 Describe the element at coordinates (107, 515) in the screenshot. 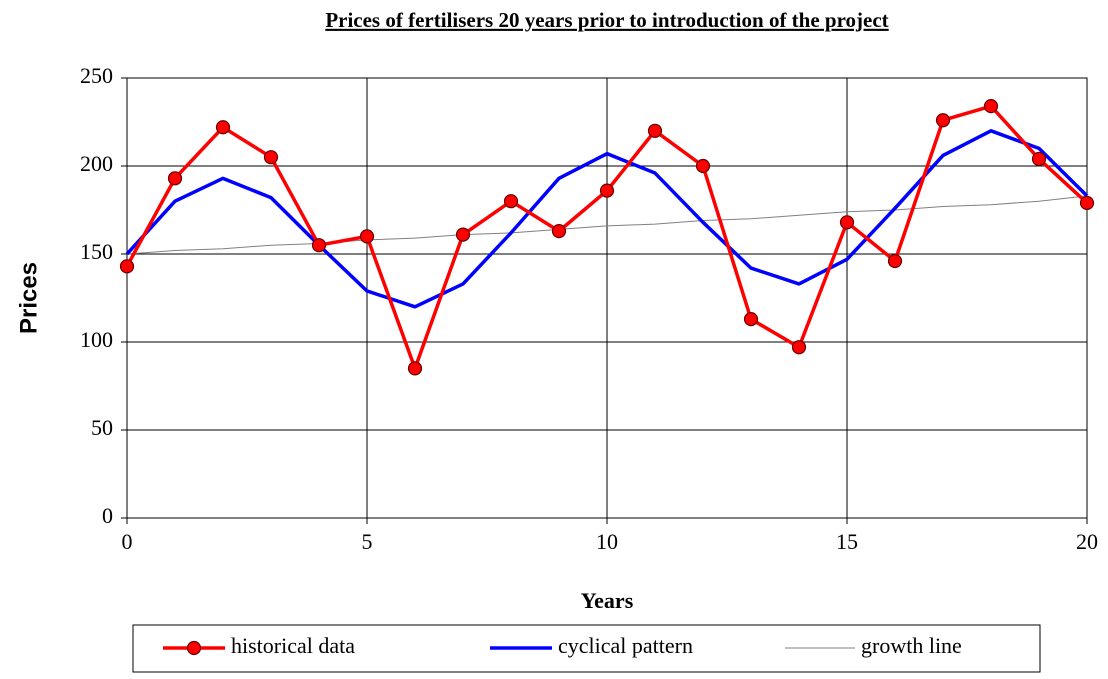

I see `y-tick-label: 0` at that location.